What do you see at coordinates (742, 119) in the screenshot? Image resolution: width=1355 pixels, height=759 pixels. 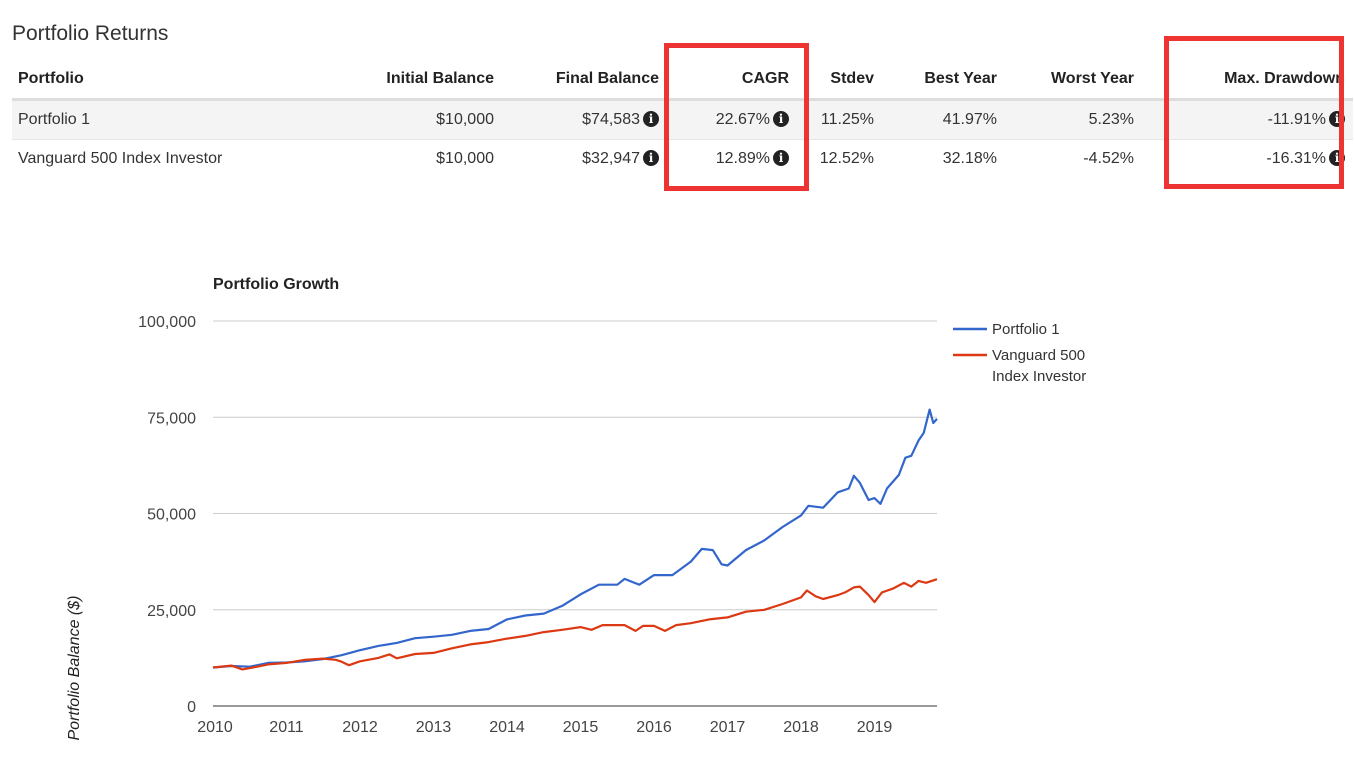 I see `cagr-value: 22.67%` at bounding box center [742, 119].